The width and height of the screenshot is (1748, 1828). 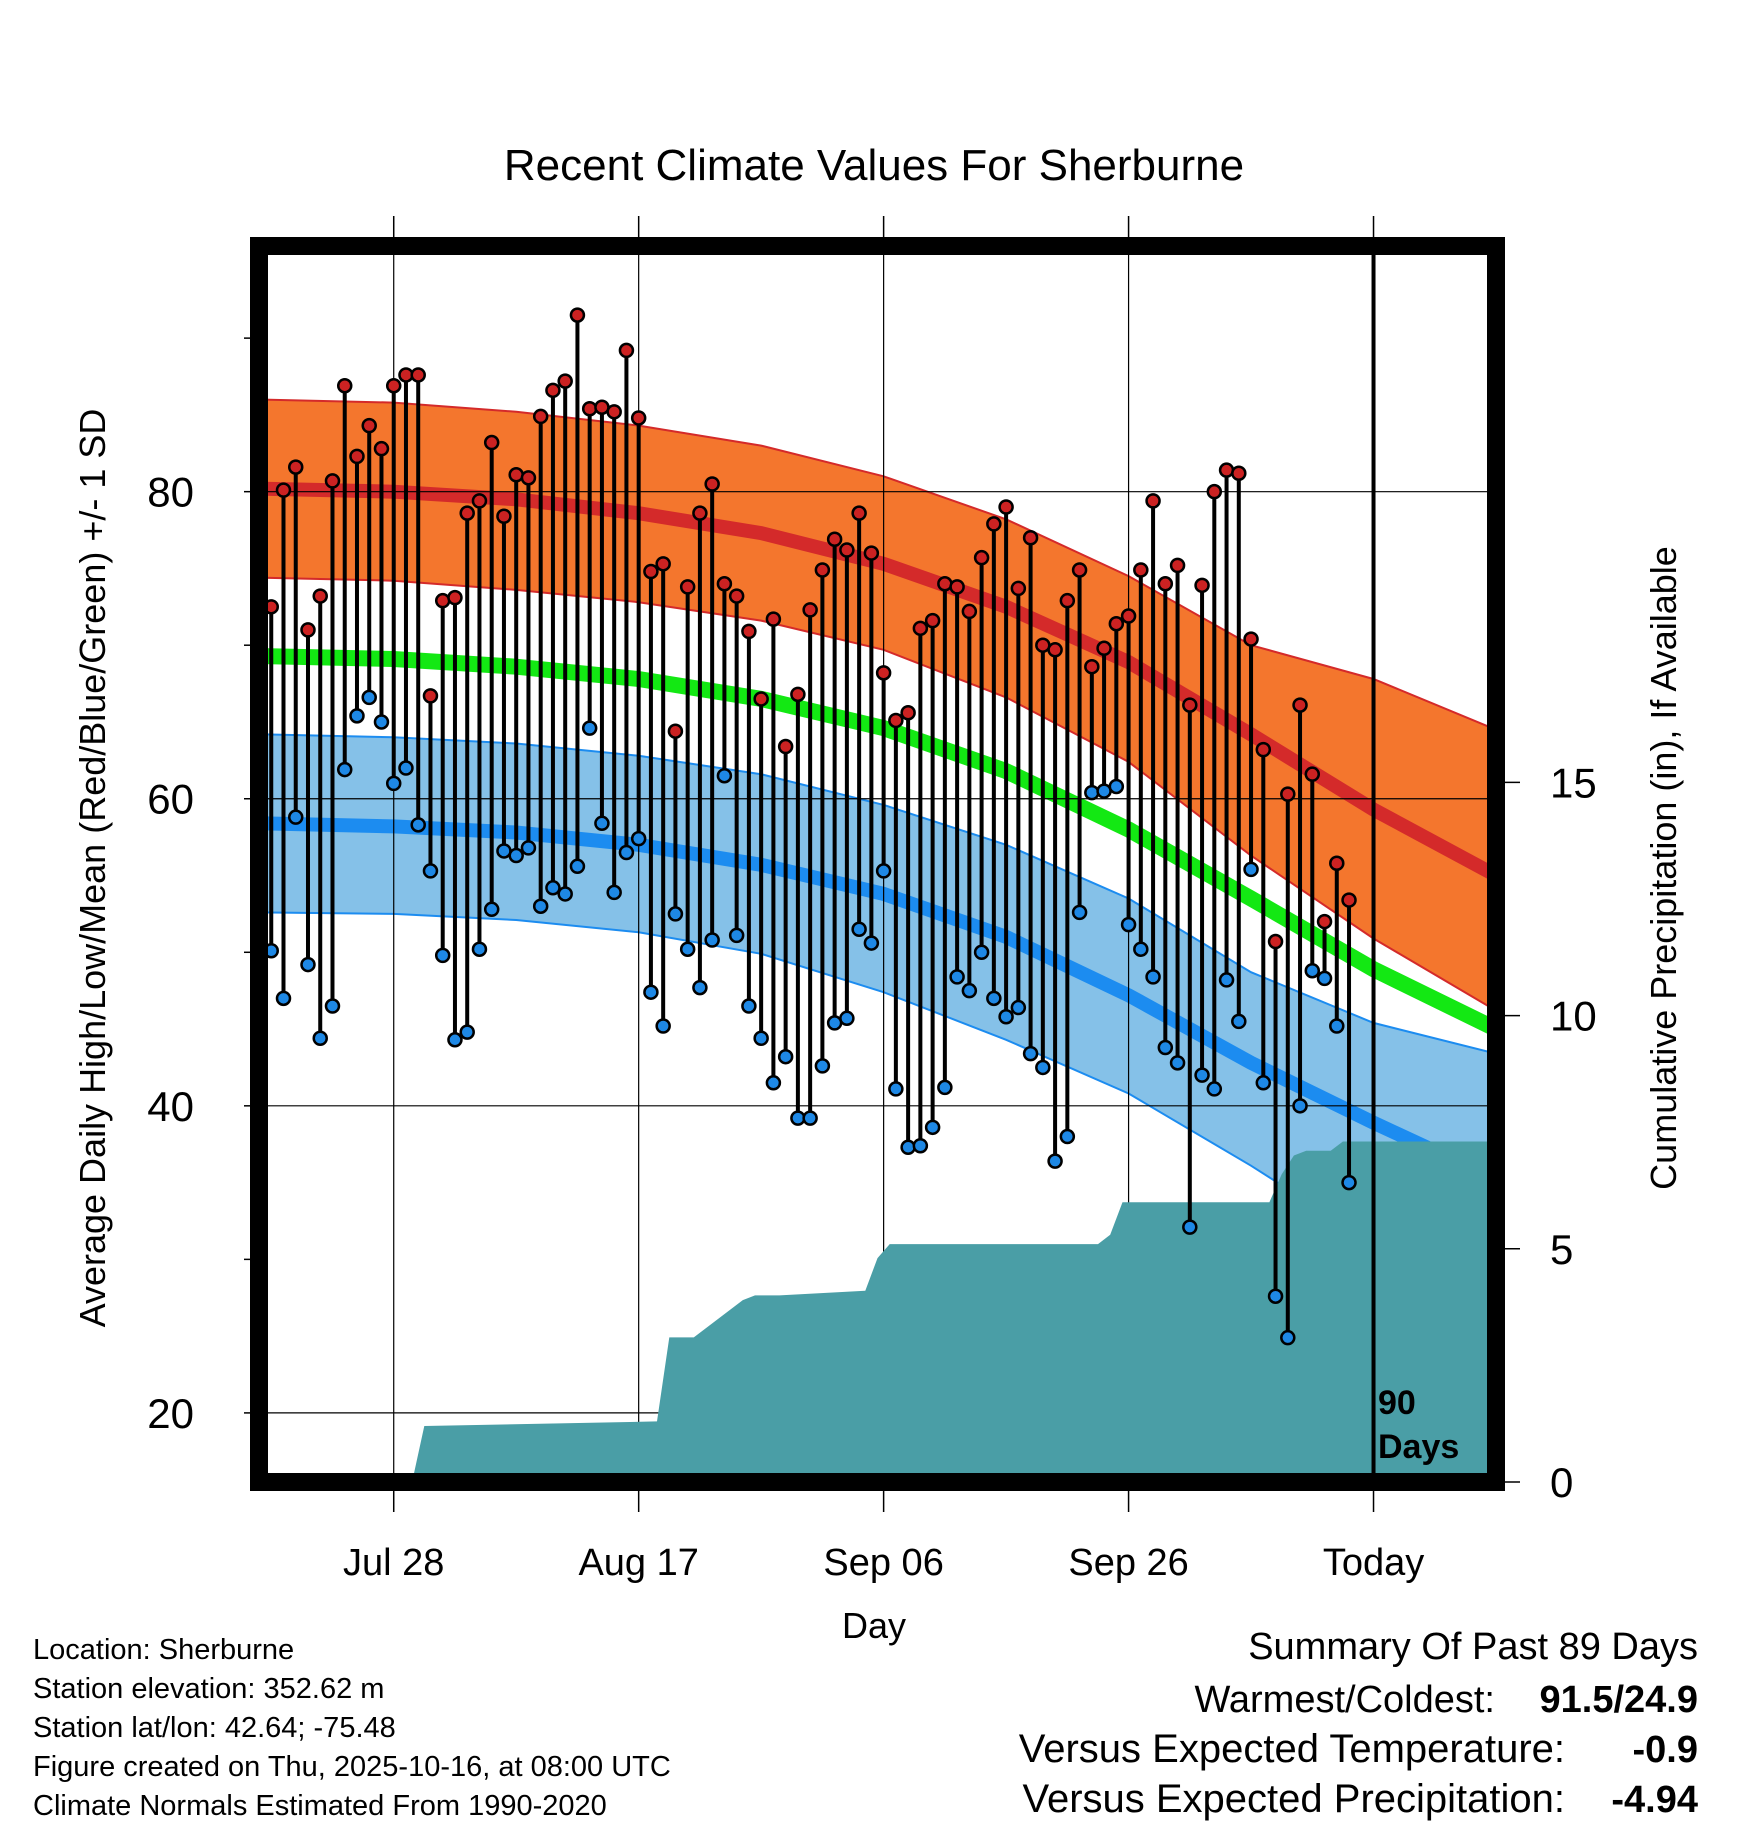 What do you see at coordinates (874, 1625) in the screenshot?
I see `x-axis-label: Day` at bounding box center [874, 1625].